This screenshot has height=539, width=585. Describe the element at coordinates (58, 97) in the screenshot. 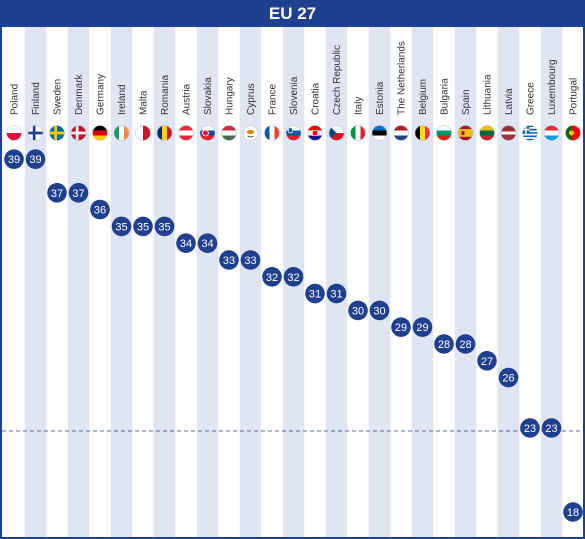

I see `category-label: Sweden` at that location.